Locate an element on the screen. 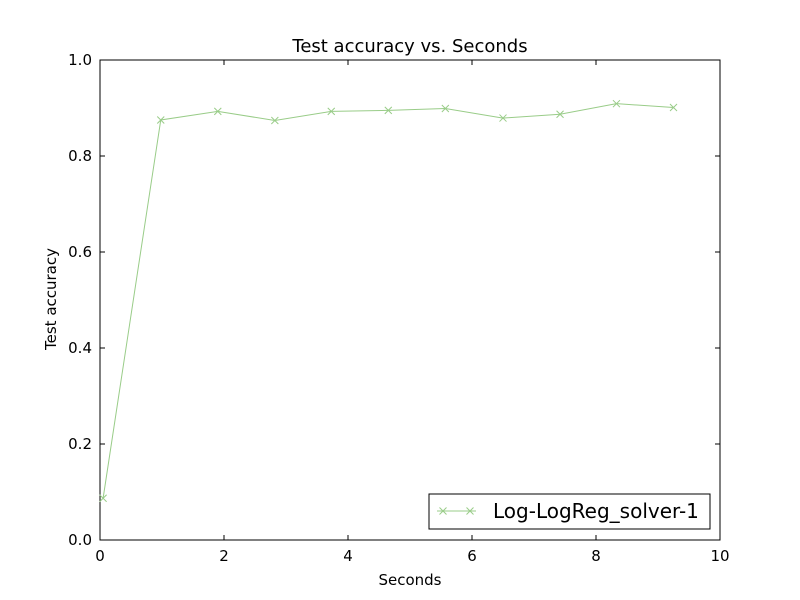  legend-label: Log-LogReg_solver-1 is located at coordinates (596, 511).